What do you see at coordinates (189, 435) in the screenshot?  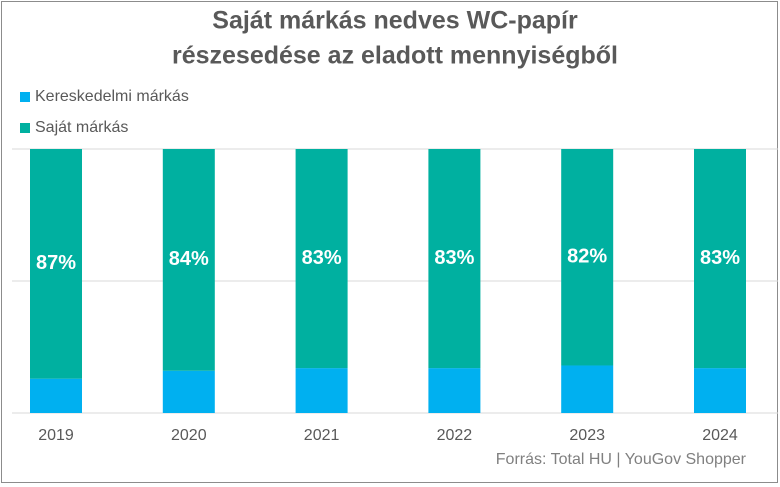 I see `x-tick-label: 2020` at bounding box center [189, 435].